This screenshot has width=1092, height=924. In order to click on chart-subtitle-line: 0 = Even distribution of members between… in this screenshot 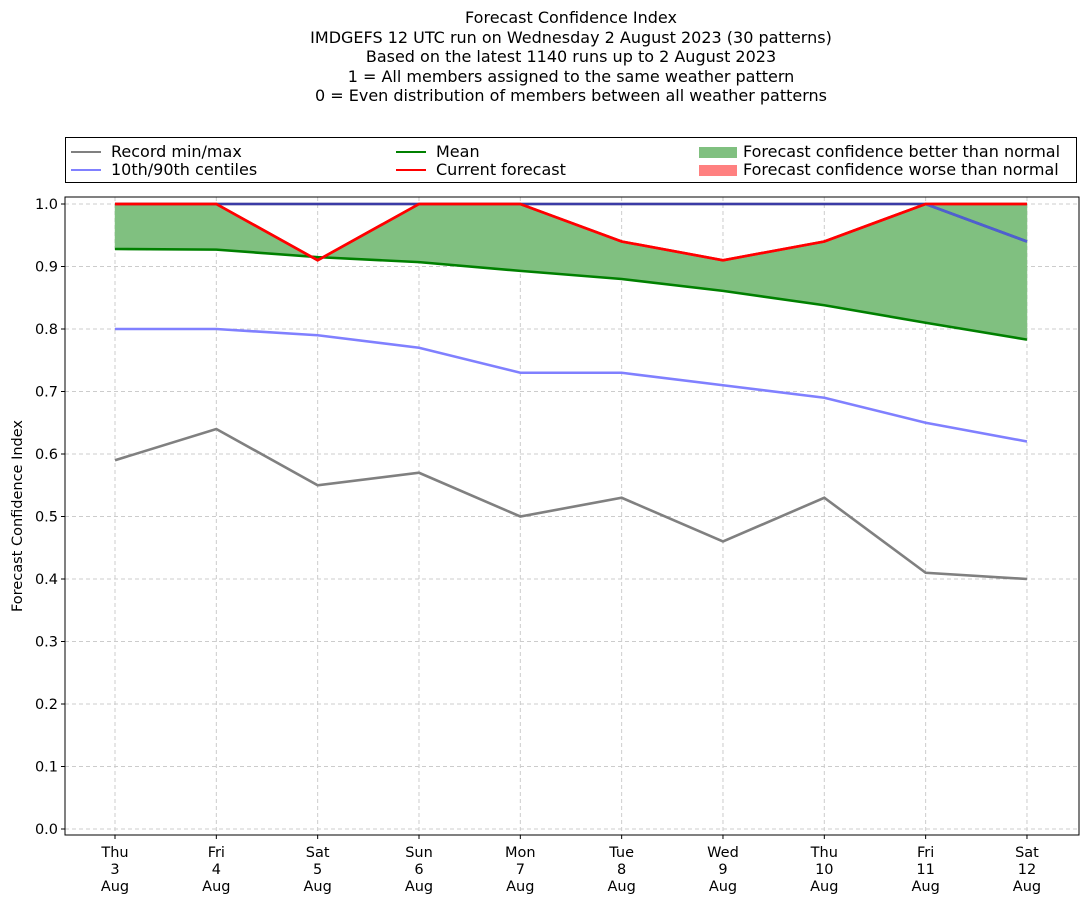, I will do `click(571, 96)`.